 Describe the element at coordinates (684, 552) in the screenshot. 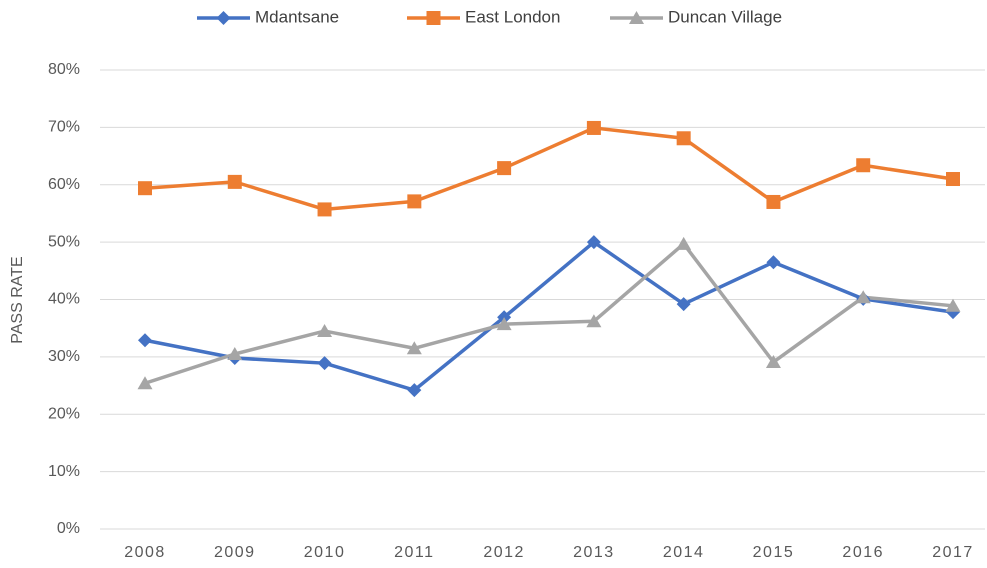

I see `x-tick-label: 2014` at that location.